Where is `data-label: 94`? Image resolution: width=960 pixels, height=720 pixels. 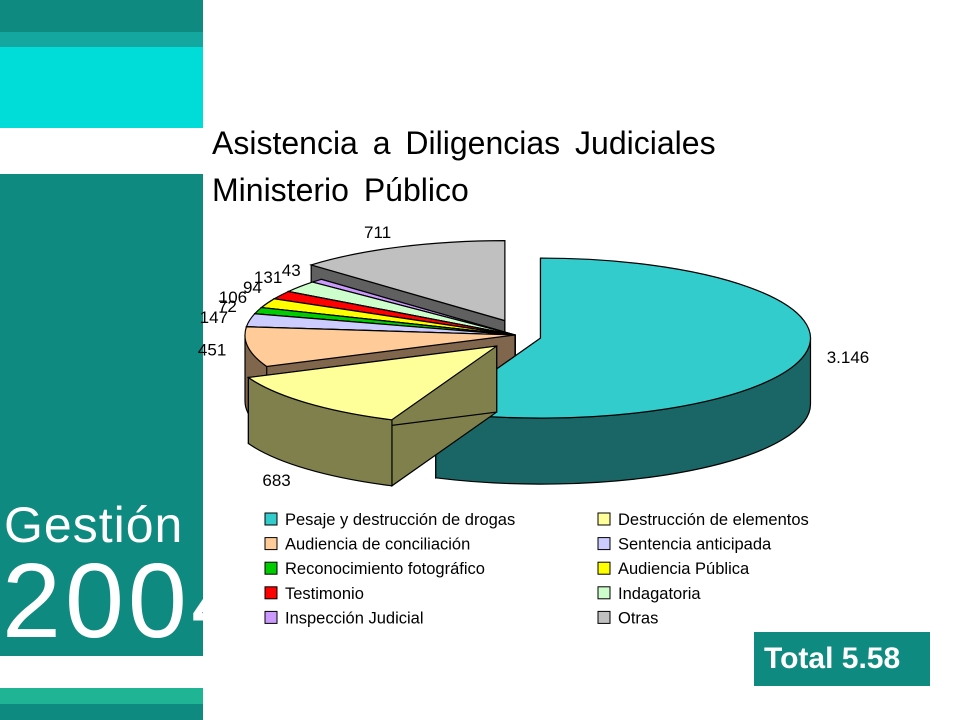
data-label: 94 is located at coordinates (252, 287).